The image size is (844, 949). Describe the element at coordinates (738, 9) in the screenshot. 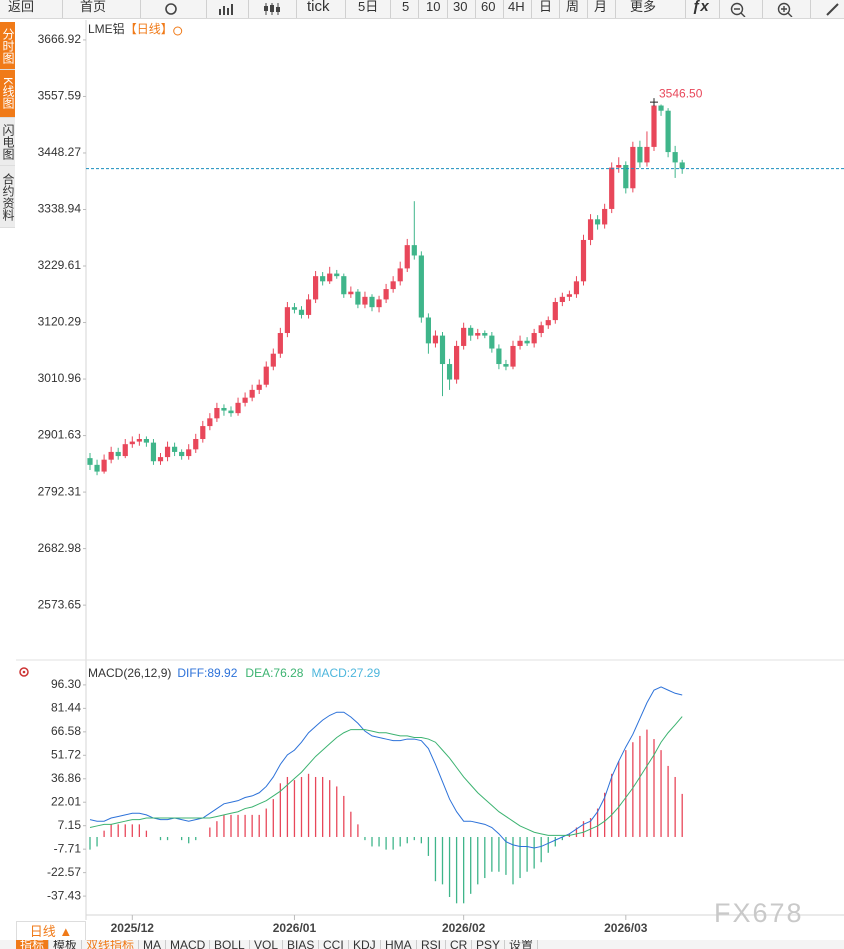

I see `zoom-out-icon` at that location.